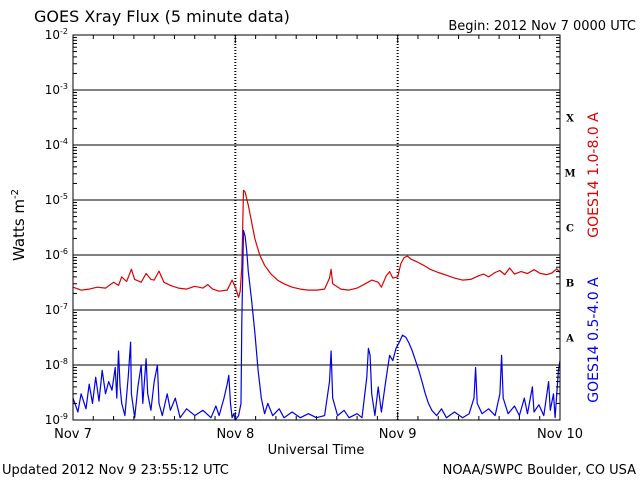  What do you see at coordinates (235, 434) in the screenshot?
I see `x-tick-label: Nov 8` at bounding box center [235, 434].